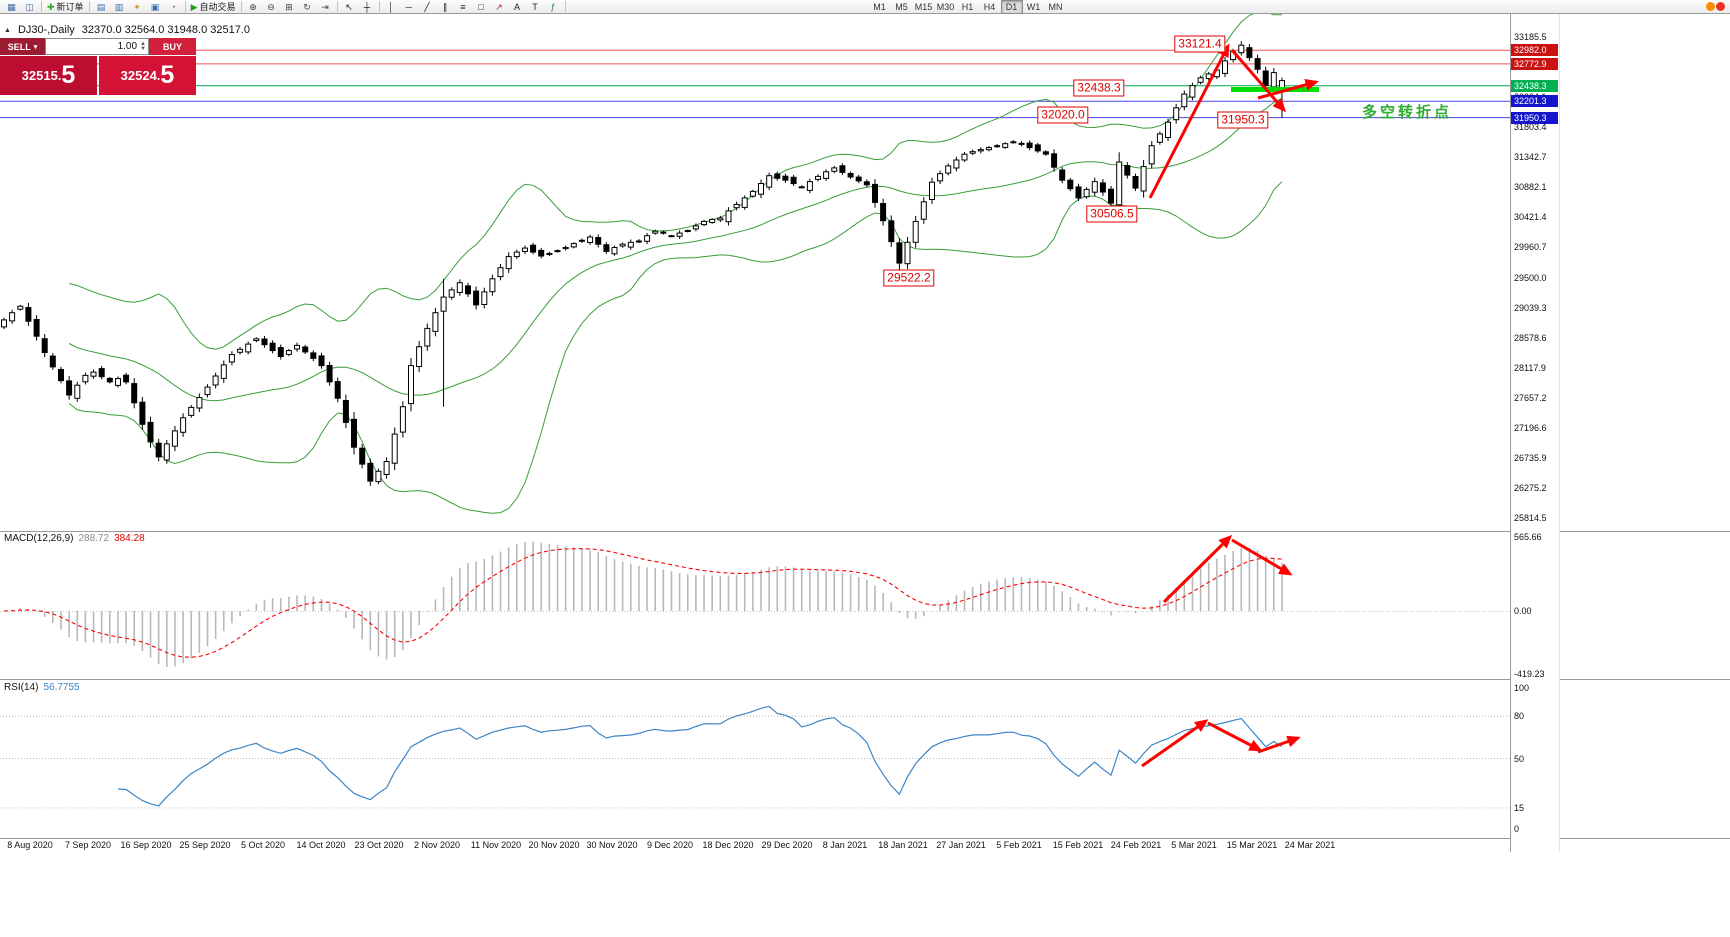  I want to click on vertical-line-icon: │, so click(391, 6).